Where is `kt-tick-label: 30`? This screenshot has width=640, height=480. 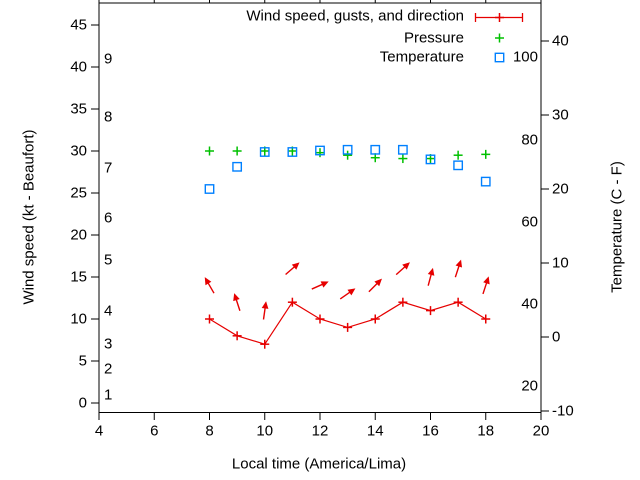
kt-tick-label: 30 is located at coordinates (78, 151).